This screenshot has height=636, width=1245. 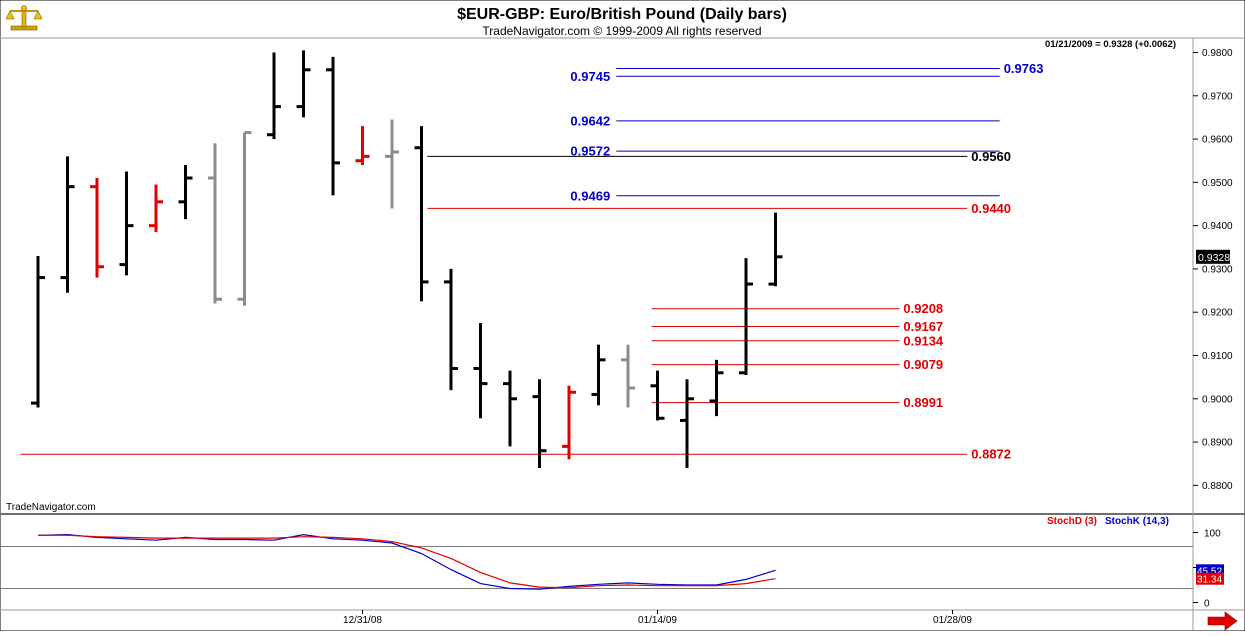 I want to click on level-label: 0.9208, so click(x=923, y=308).